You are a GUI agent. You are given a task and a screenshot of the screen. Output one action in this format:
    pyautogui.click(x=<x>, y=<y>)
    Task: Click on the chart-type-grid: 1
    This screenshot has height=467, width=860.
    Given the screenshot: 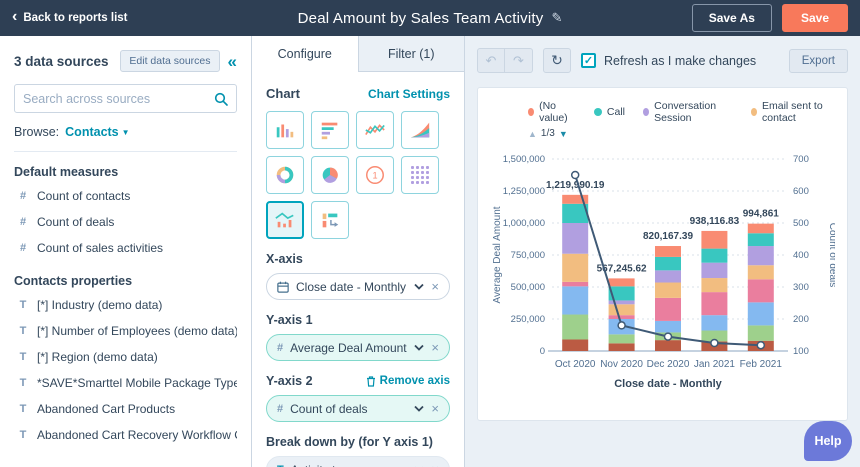 What is the action you would take?
    pyautogui.click(x=358, y=175)
    